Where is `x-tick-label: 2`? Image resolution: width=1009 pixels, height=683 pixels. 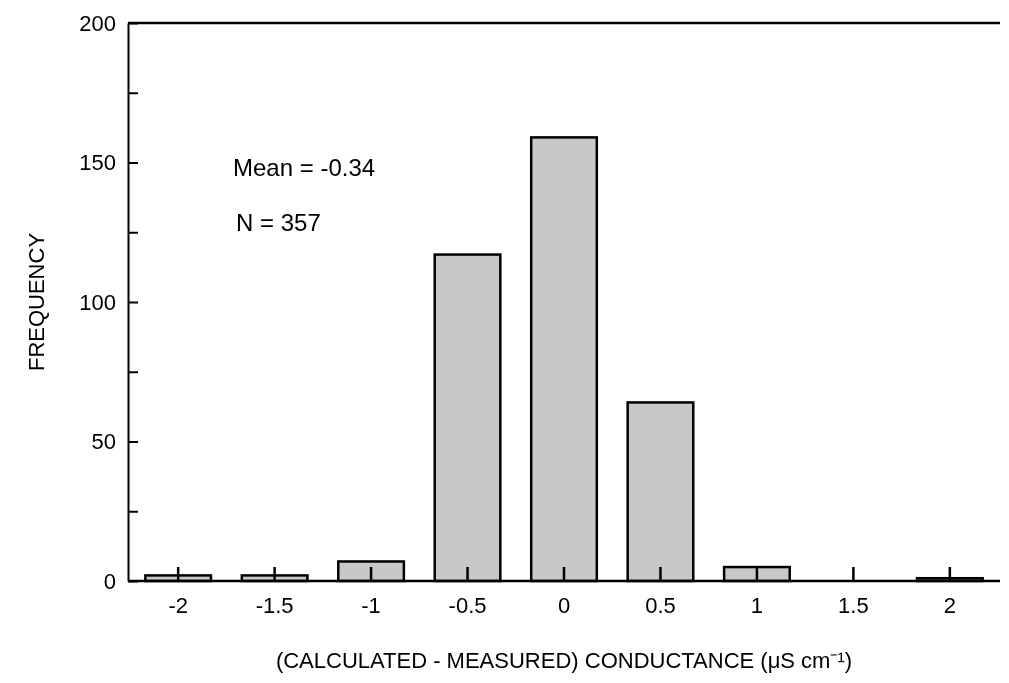 x-tick-label: 2 is located at coordinates (949, 605).